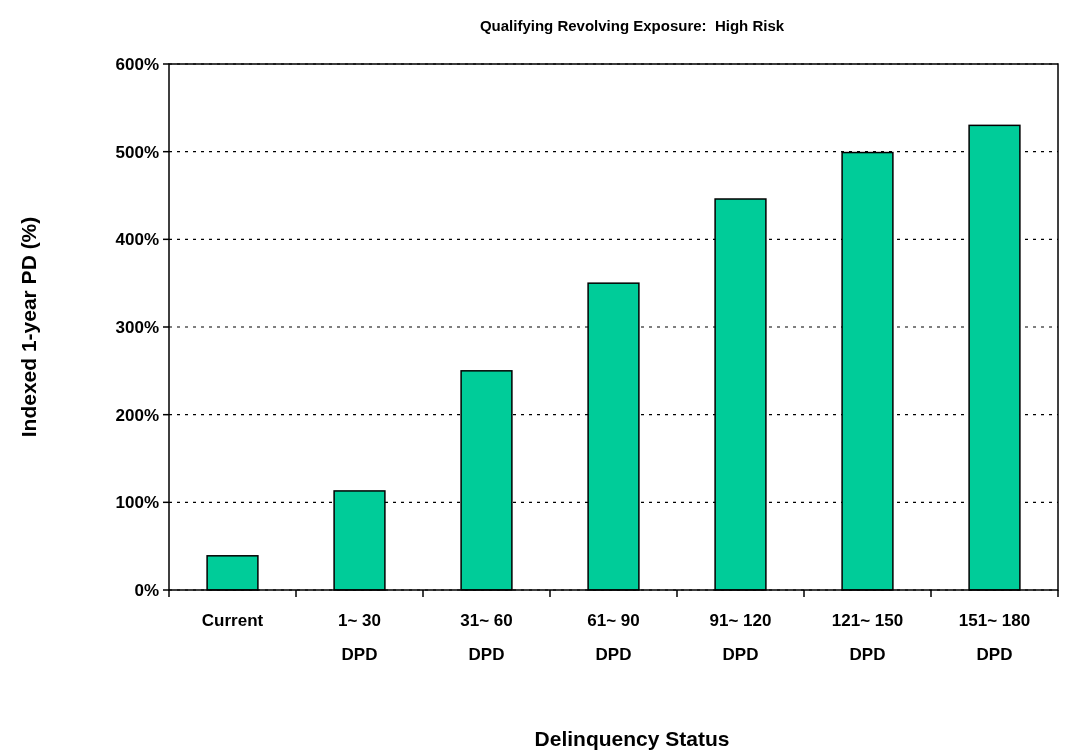 This screenshot has width=1069, height=755. What do you see at coordinates (632, 25) in the screenshot?
I see `chart-title: Qualifying Revolving Exposure: High Risk` at bounding box center [632, 25].